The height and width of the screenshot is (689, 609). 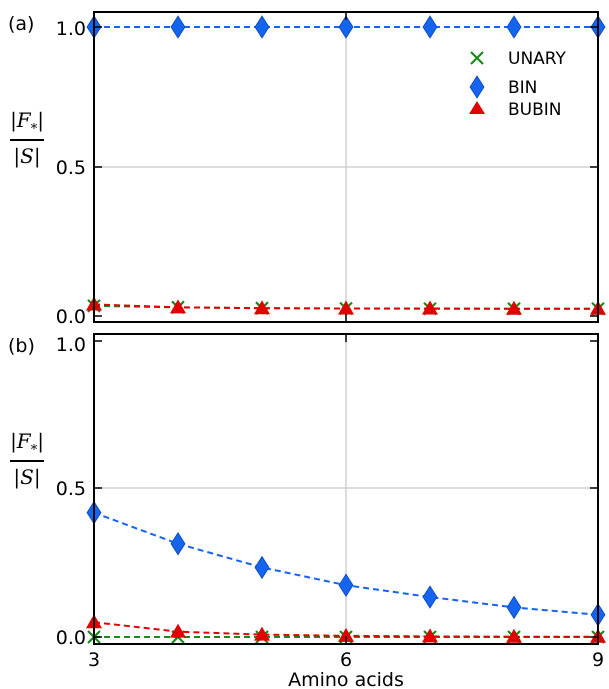 I want to click on legend-item-unary: UNARY, so click(x=518, y=59).